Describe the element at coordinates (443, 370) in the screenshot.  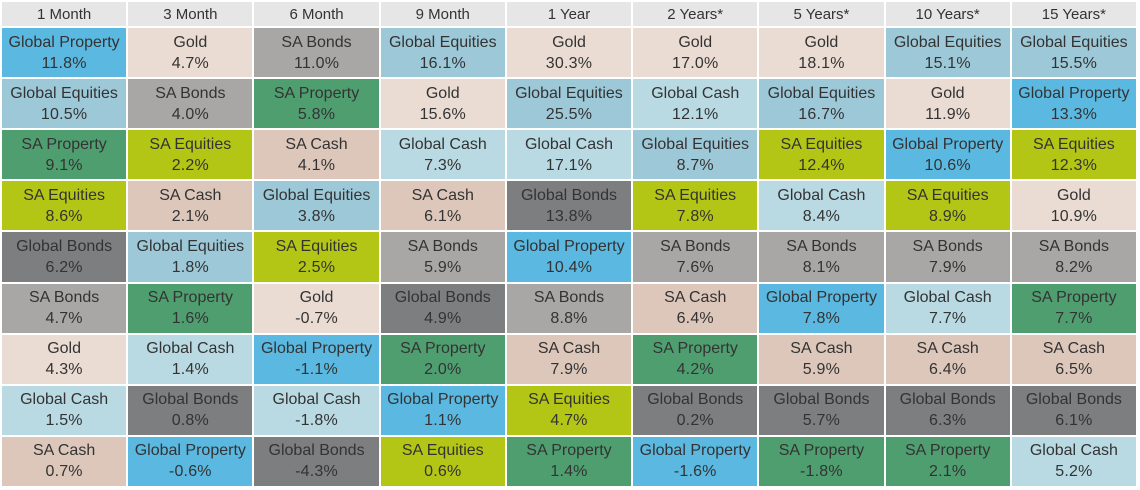
I see `return-value: 2.0%` at that location.